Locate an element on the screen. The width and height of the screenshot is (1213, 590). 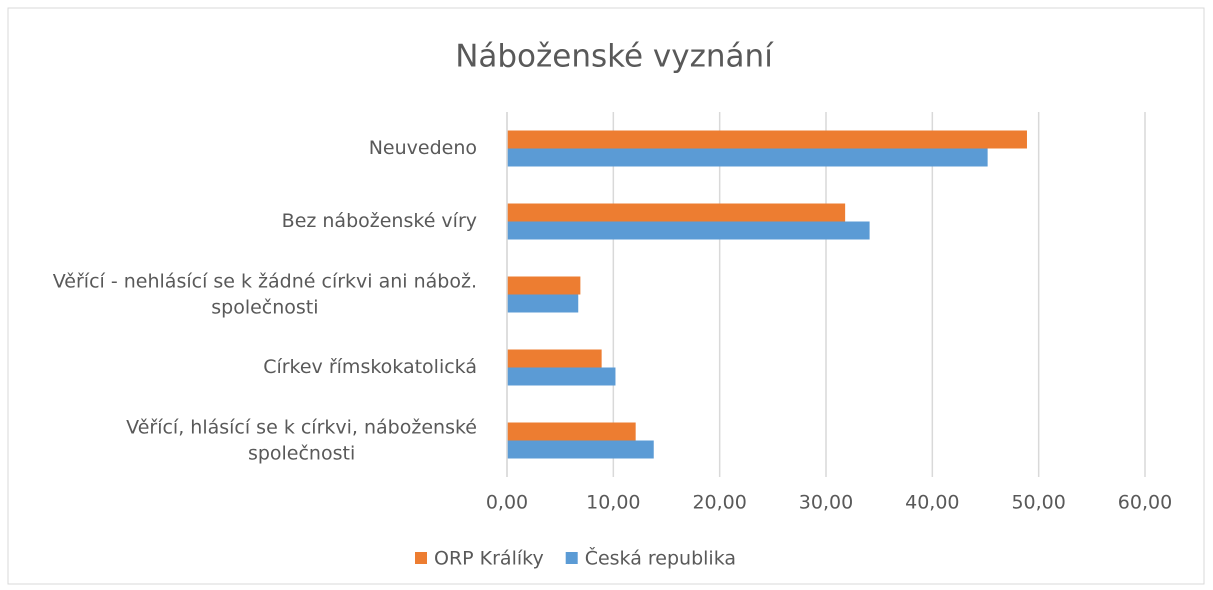
y-tick-label: Církev římskokatolická is located at coordinates (370, 367).